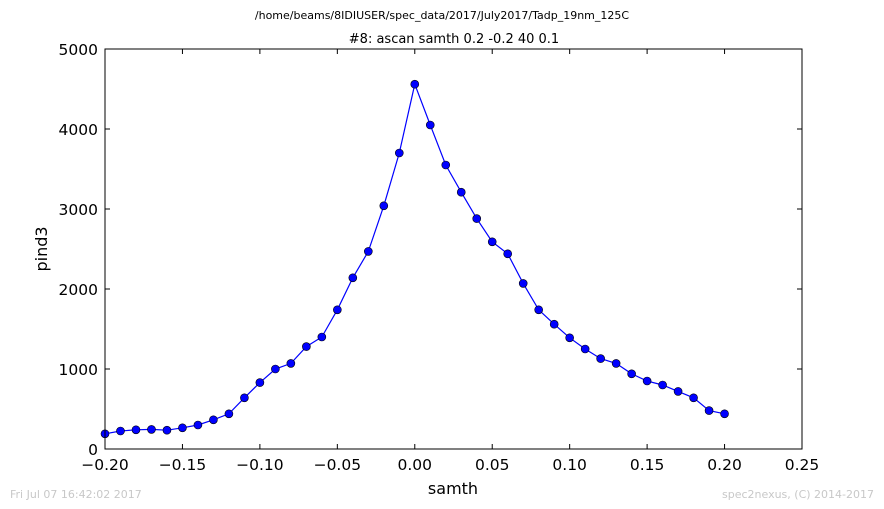 The image size is (884, 509). Describe the element at coordinates (78, 130) in the screenshot. I see `y-tick-label: 4000` at that location.